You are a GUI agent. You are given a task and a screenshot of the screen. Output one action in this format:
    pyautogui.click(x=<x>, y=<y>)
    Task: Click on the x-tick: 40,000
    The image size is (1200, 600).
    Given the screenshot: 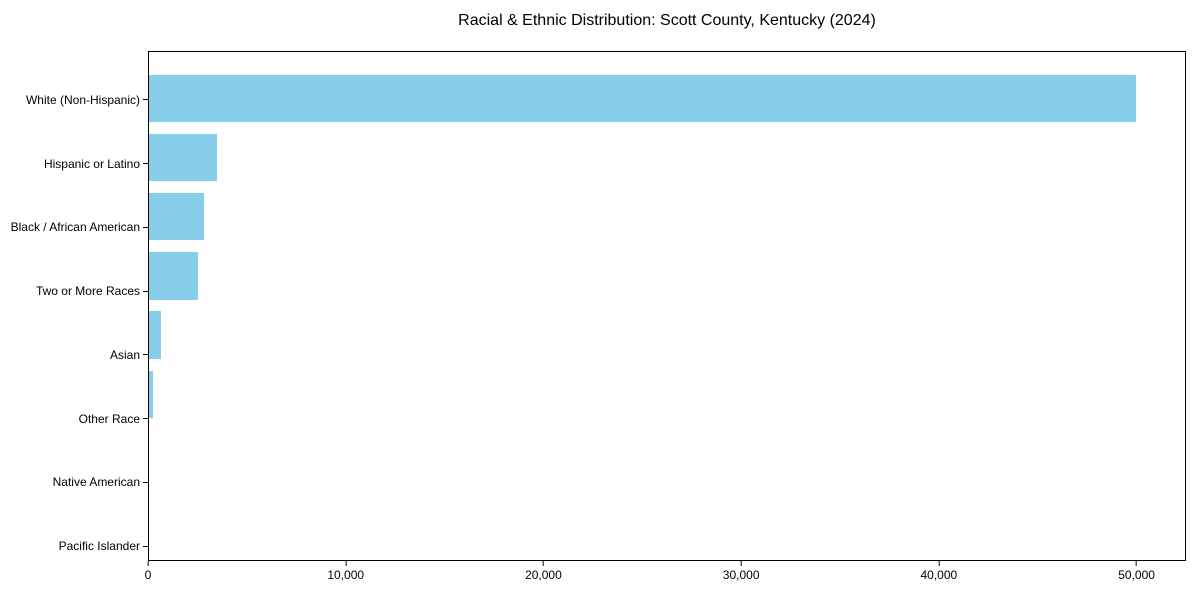 What is the action you would take?
    pyautogui.click(x=938, y=571)
    